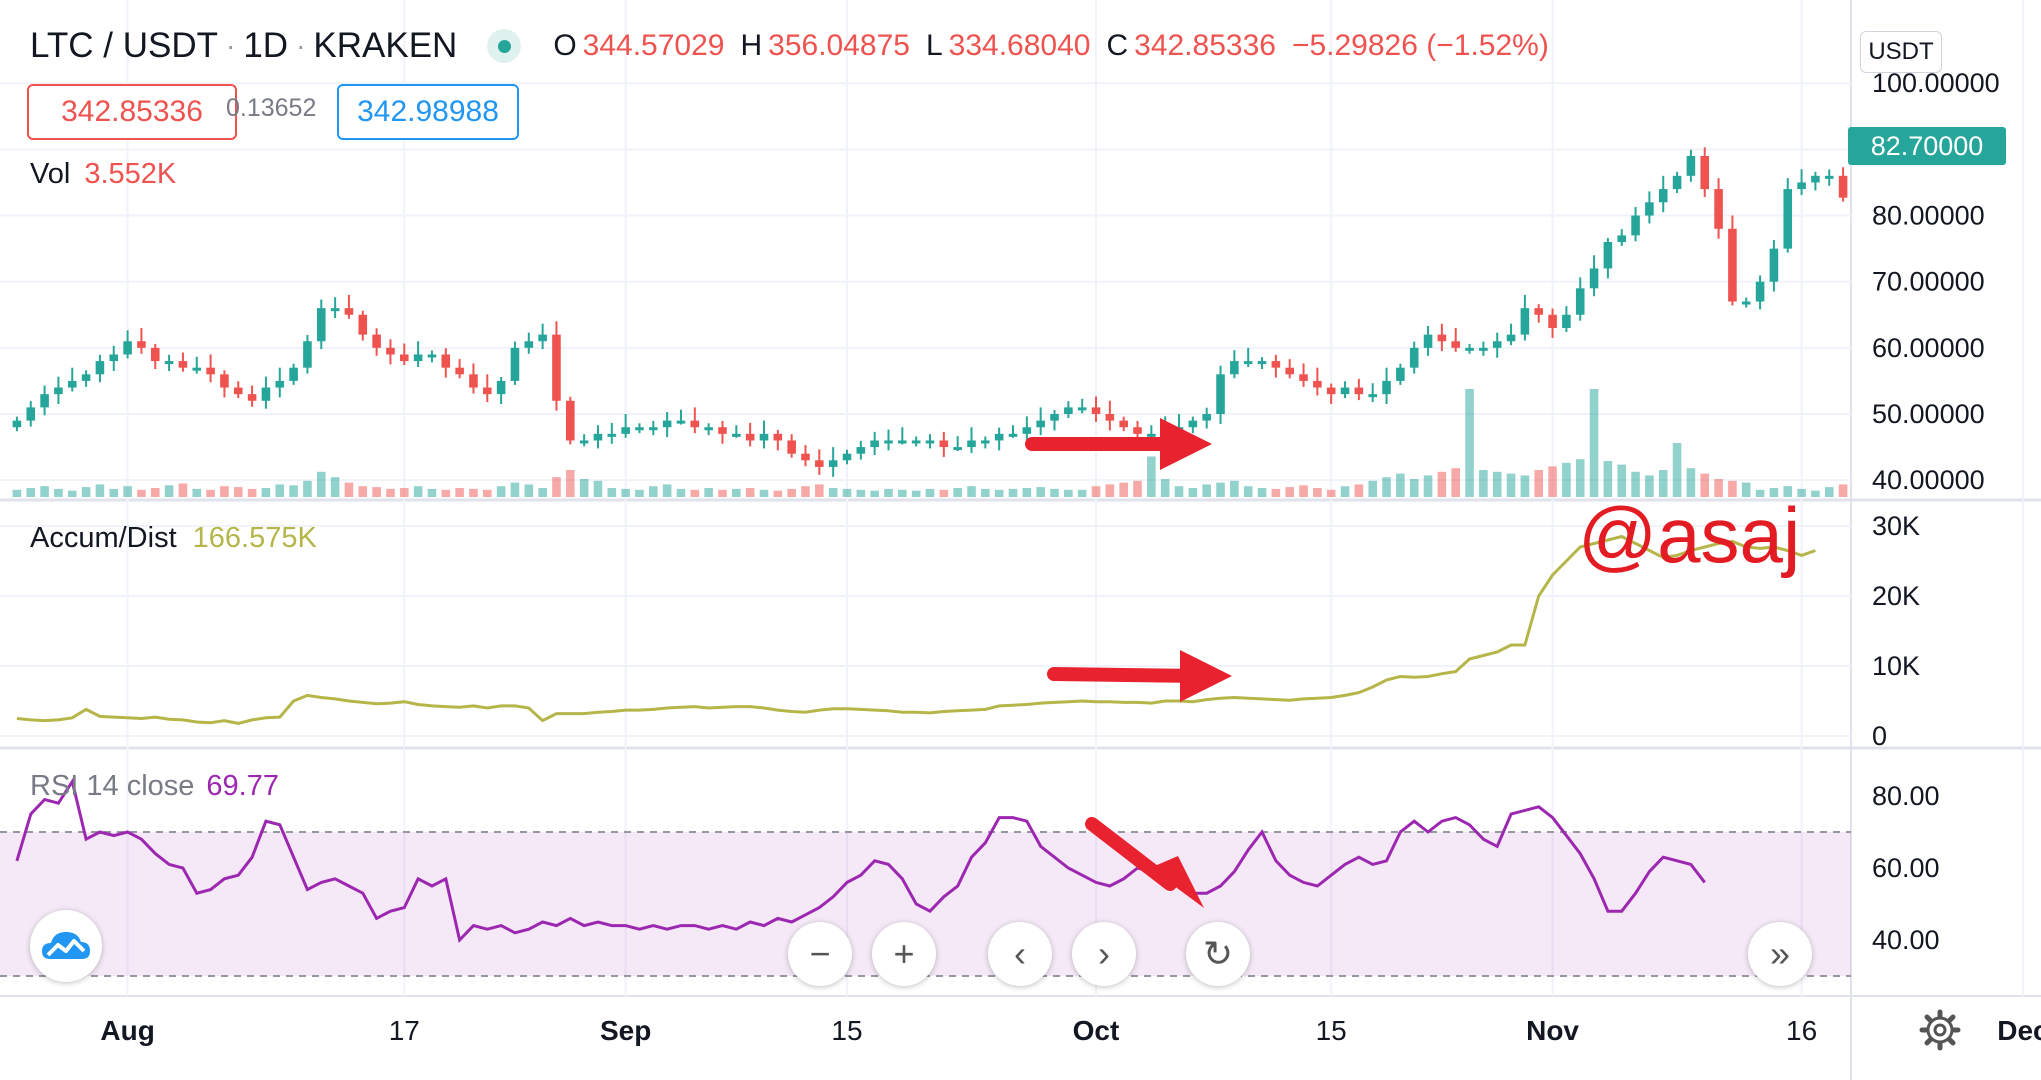  I want to click on low-value: 334.68040, so click(1019, 45).